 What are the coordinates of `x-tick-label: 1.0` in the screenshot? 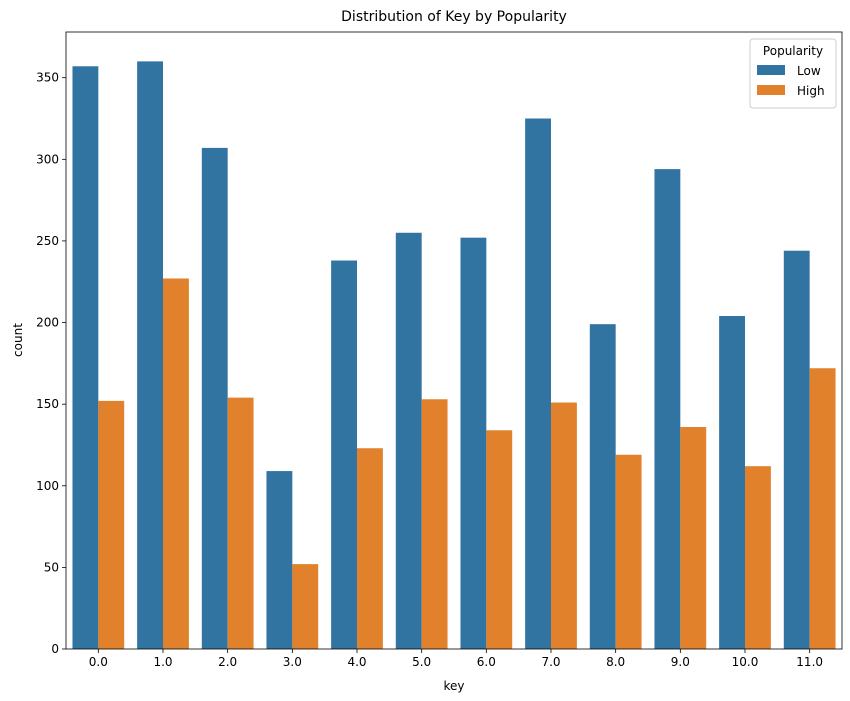 It's located at (162, 662).